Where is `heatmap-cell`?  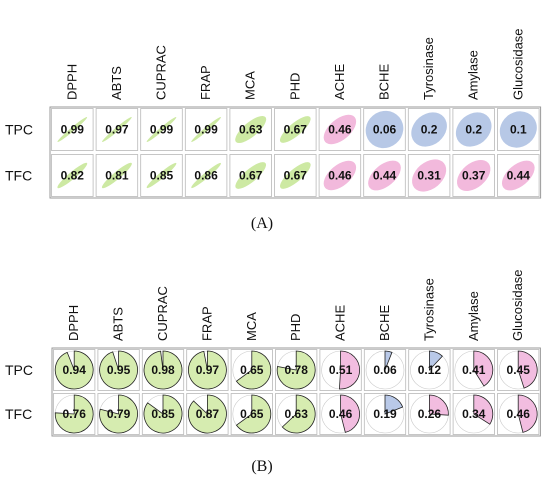
heatmap-cell is located at coordinates (72, 129).